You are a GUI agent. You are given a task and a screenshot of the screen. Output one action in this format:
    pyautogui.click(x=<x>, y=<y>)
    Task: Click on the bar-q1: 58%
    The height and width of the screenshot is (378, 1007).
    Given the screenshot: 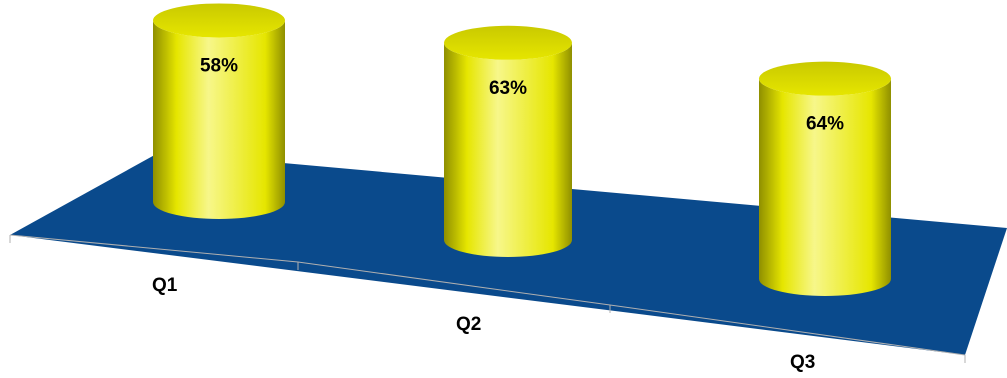 What is the action you would take?
    pyautogui.click(x=219, y=111)
    